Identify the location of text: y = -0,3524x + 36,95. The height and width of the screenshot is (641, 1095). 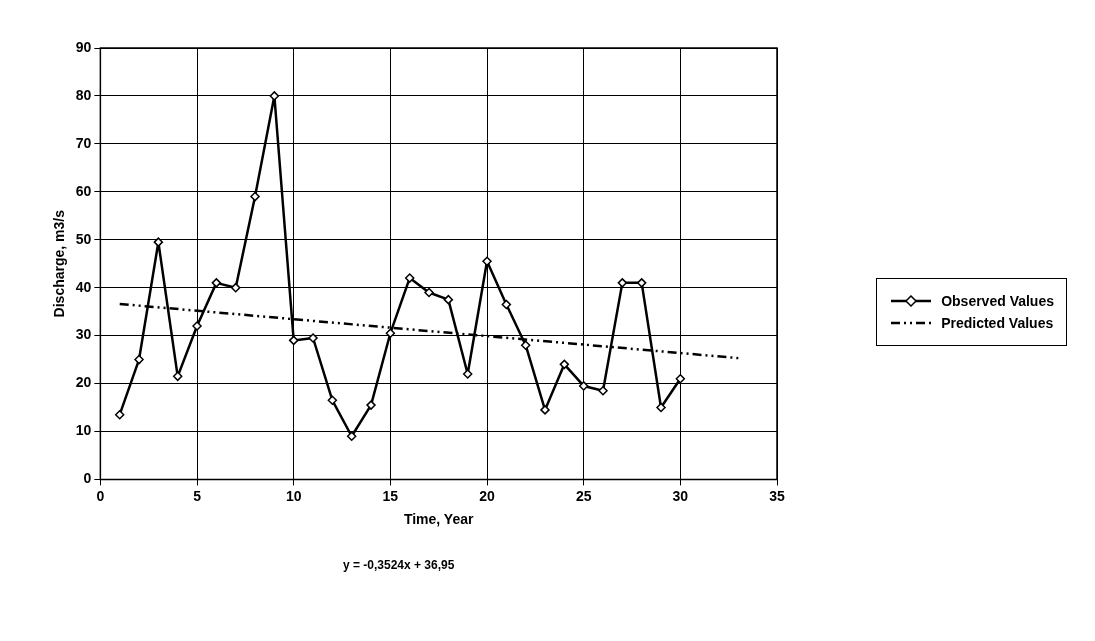
(398, 565).